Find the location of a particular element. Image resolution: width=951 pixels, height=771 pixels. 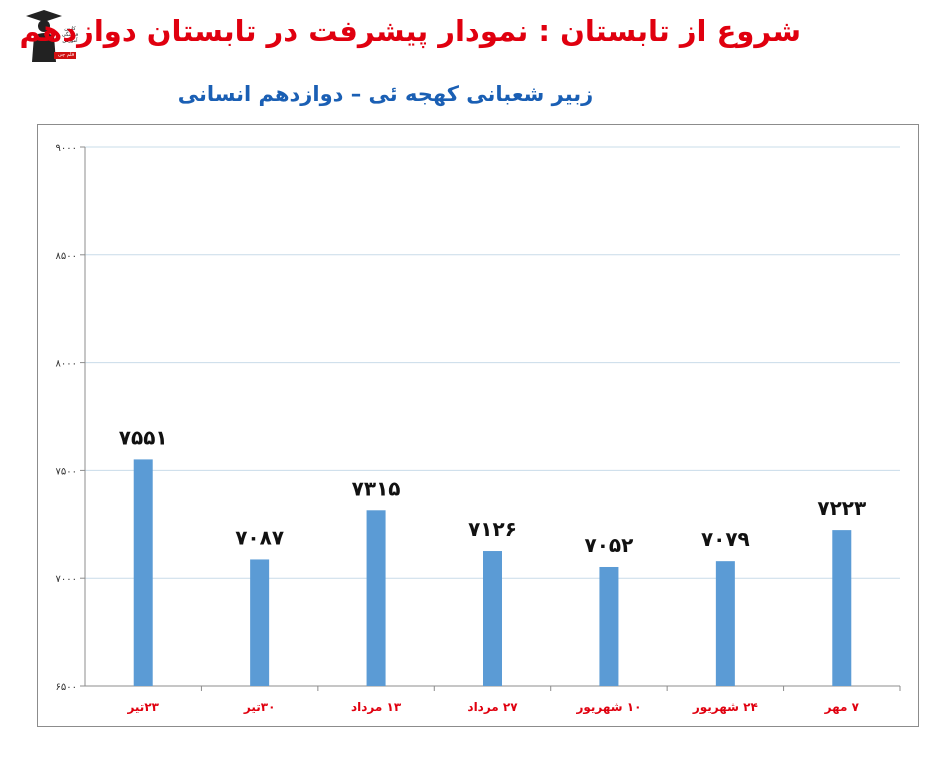

x-tick-label: ۲۳تیر is located at coordinates (142, 707).